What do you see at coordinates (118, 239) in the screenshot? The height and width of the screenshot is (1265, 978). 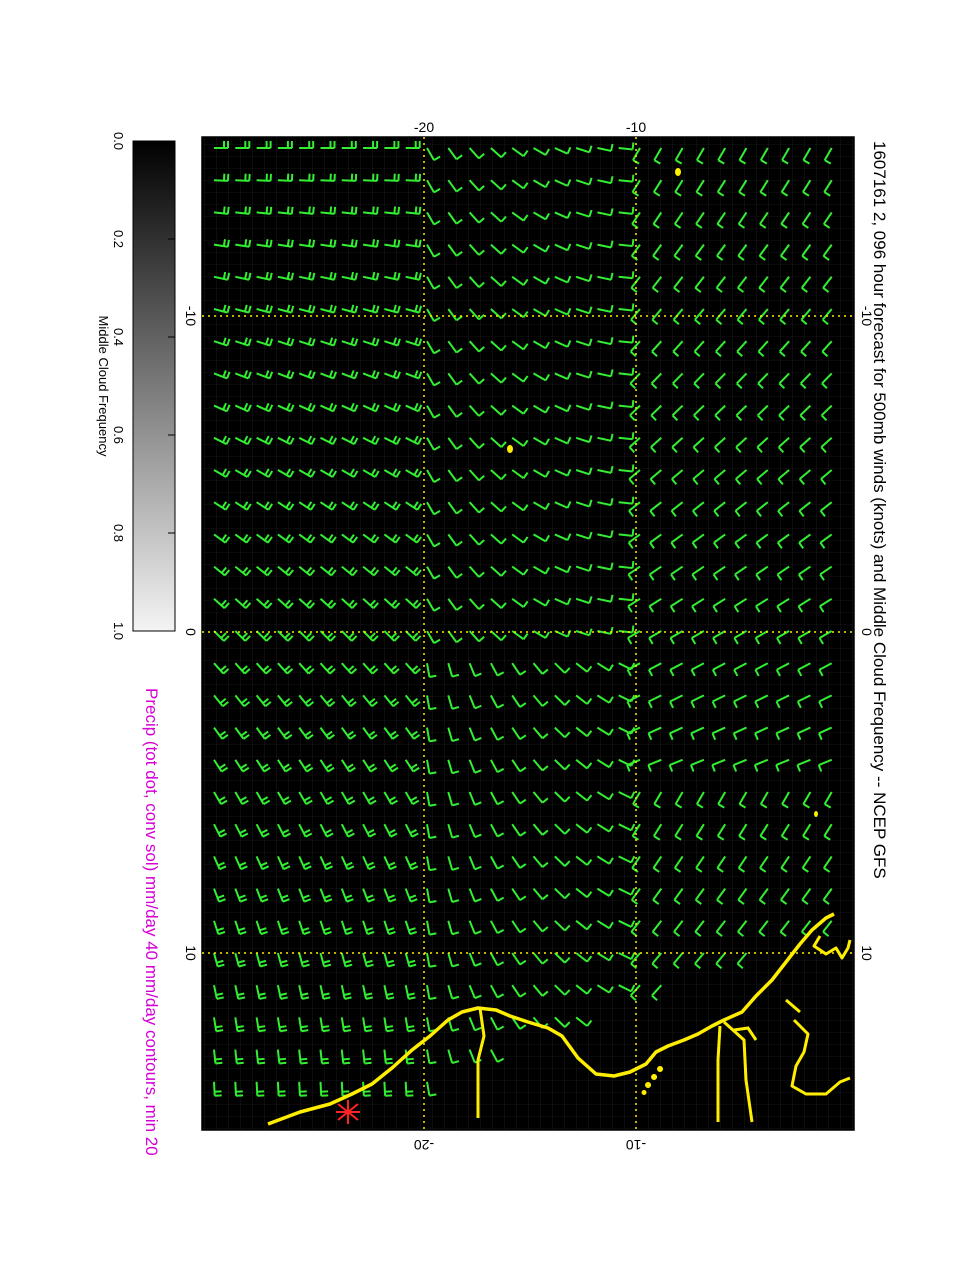 I see `colorbar-tick-label: 0.2` at bounding box center [118, 239].